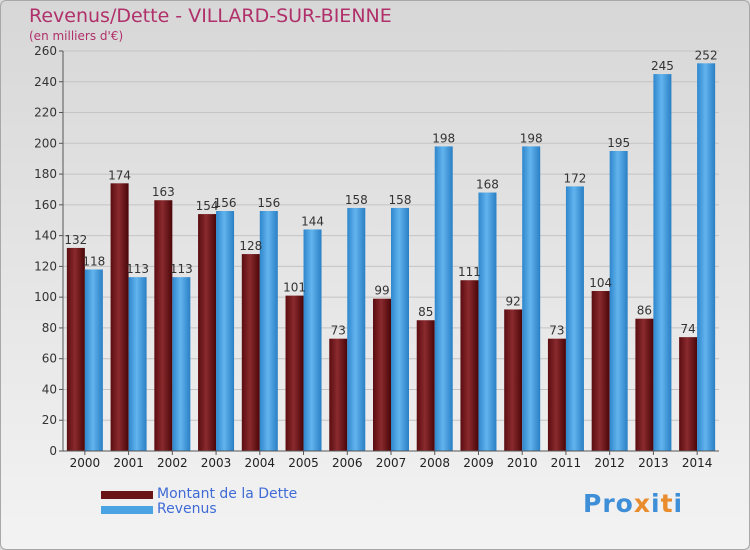  Describe the element at coordinates (45, 174) in the screenshot. I see `y-tick-label: 180` at that location.